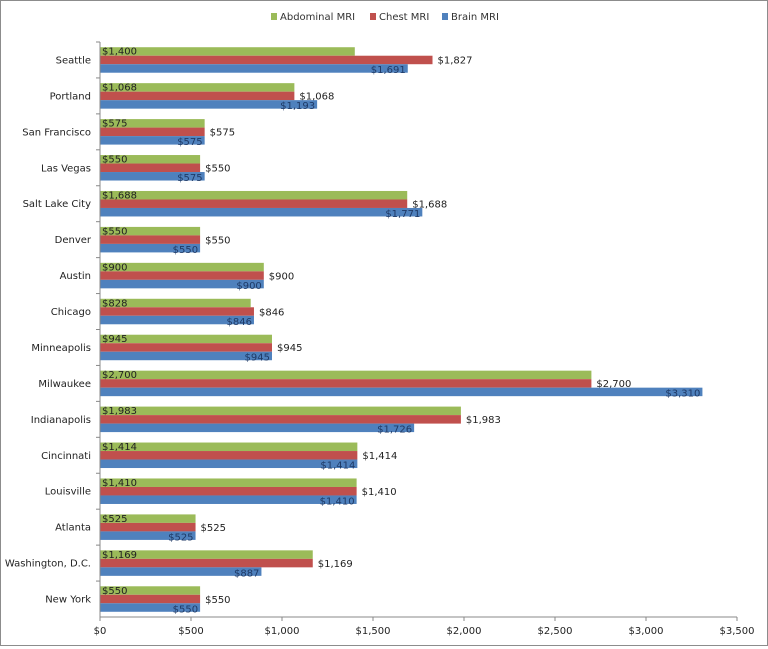  Describe the element at coordinates (385, 17) in the screenshot. I see `legend: Abdominal MRI Chest MRI Brain MRI` at that location.